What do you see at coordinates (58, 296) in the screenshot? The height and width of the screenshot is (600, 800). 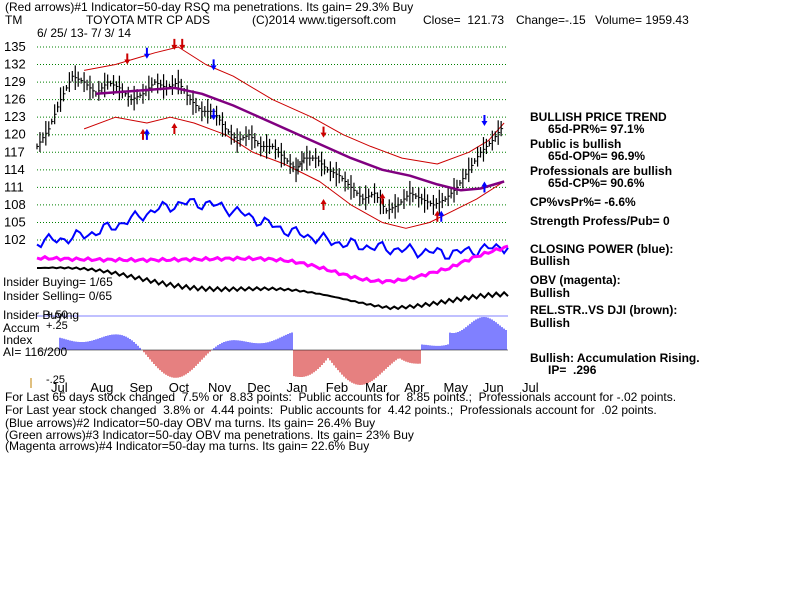 I see `insider-selling: Insider Selling= 0/65` at bounding box center [58, 296].